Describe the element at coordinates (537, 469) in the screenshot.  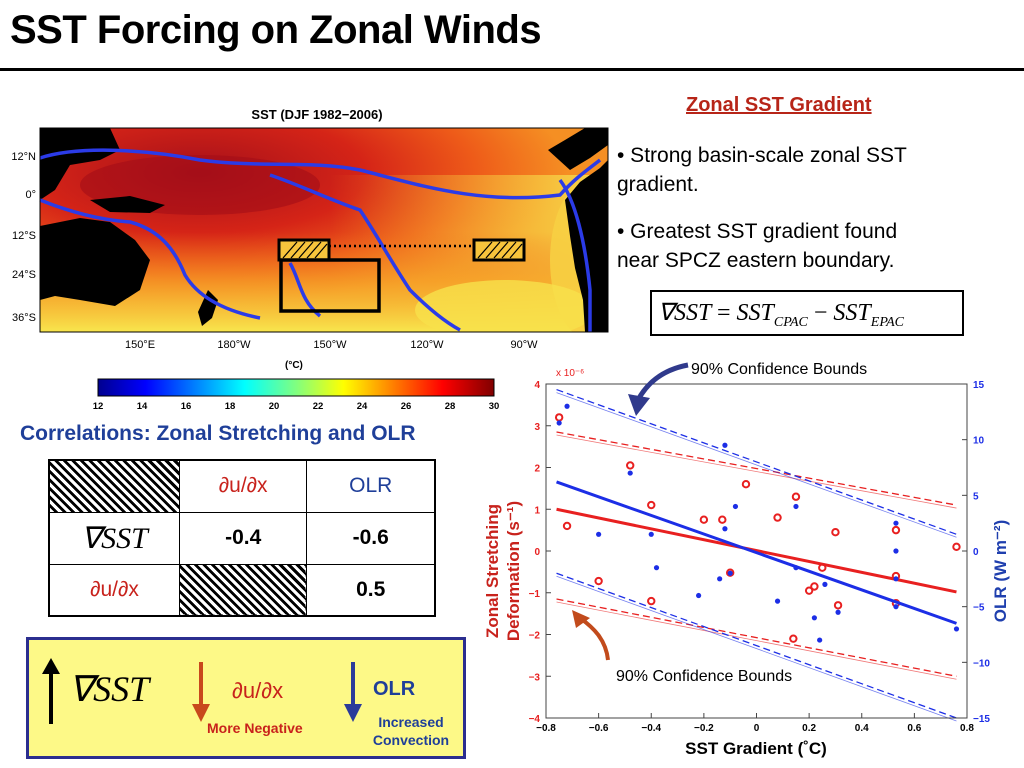
I see `y-tick-label: 2` at that location.